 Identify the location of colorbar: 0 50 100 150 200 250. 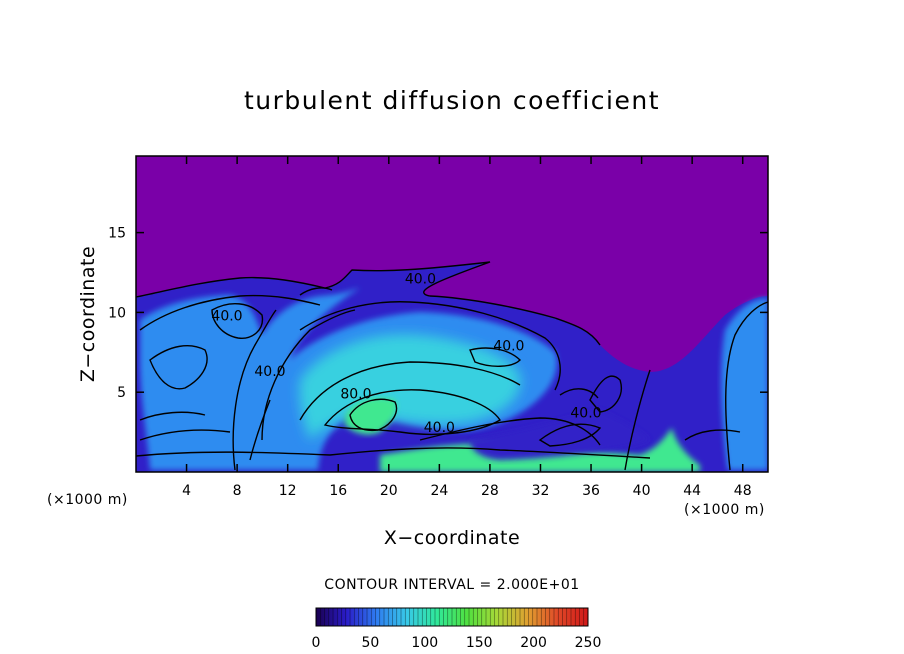
(457, 629).